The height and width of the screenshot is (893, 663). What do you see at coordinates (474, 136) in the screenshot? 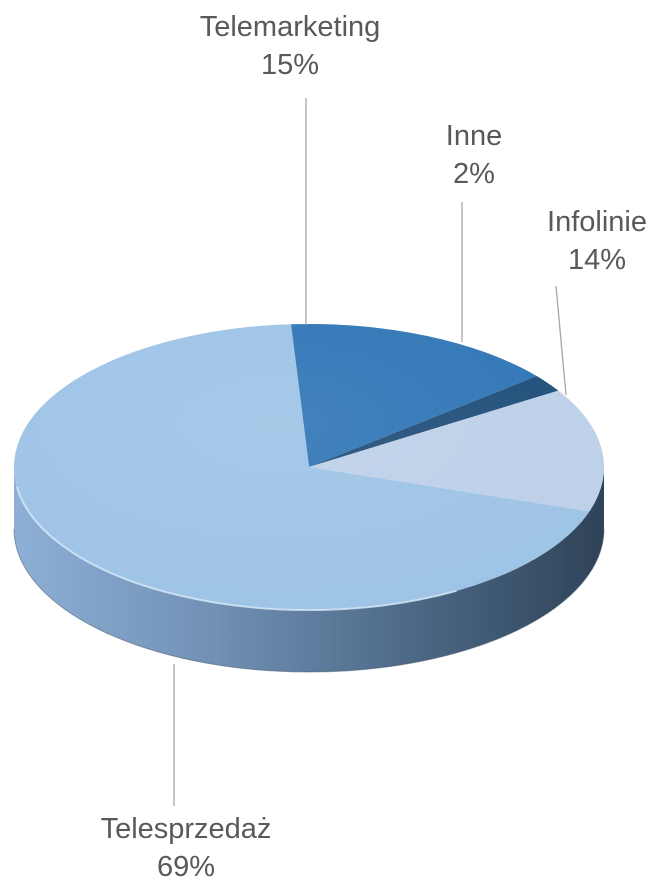
I see `data-label-category: Inne` at bounding box center [474, 136].